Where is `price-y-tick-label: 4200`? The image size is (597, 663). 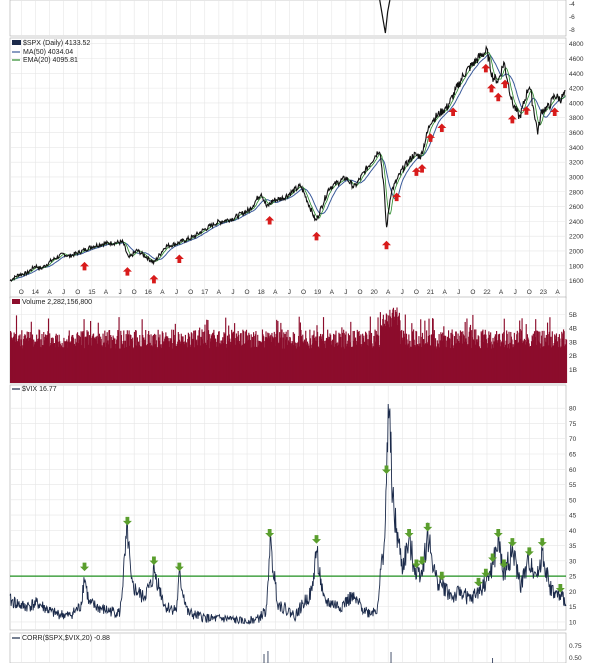 price-y-tick-label: 4200 is located at coordinates (576, 89).